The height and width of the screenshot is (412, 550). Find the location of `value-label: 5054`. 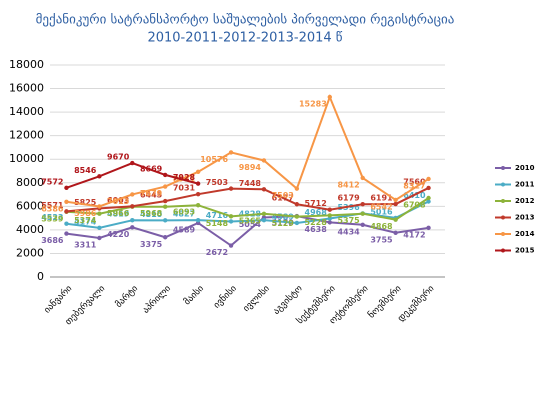

value-label: 5054 is located at coordinates (250, 224).